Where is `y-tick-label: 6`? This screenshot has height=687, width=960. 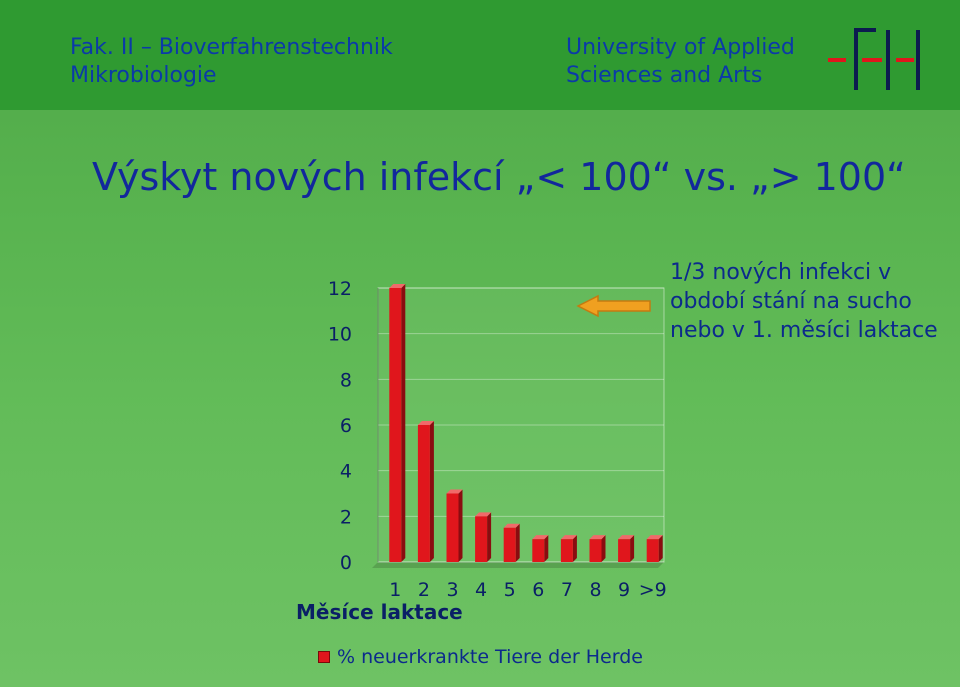 y-tick-label: 6 is located at coordinates (346, 426).